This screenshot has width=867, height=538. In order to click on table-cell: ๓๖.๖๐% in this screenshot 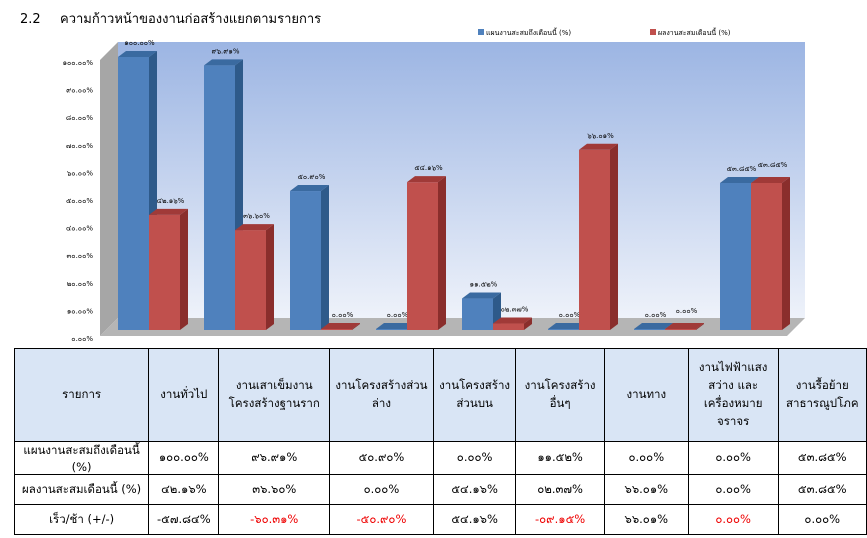, I will do `click(274, 489)`.